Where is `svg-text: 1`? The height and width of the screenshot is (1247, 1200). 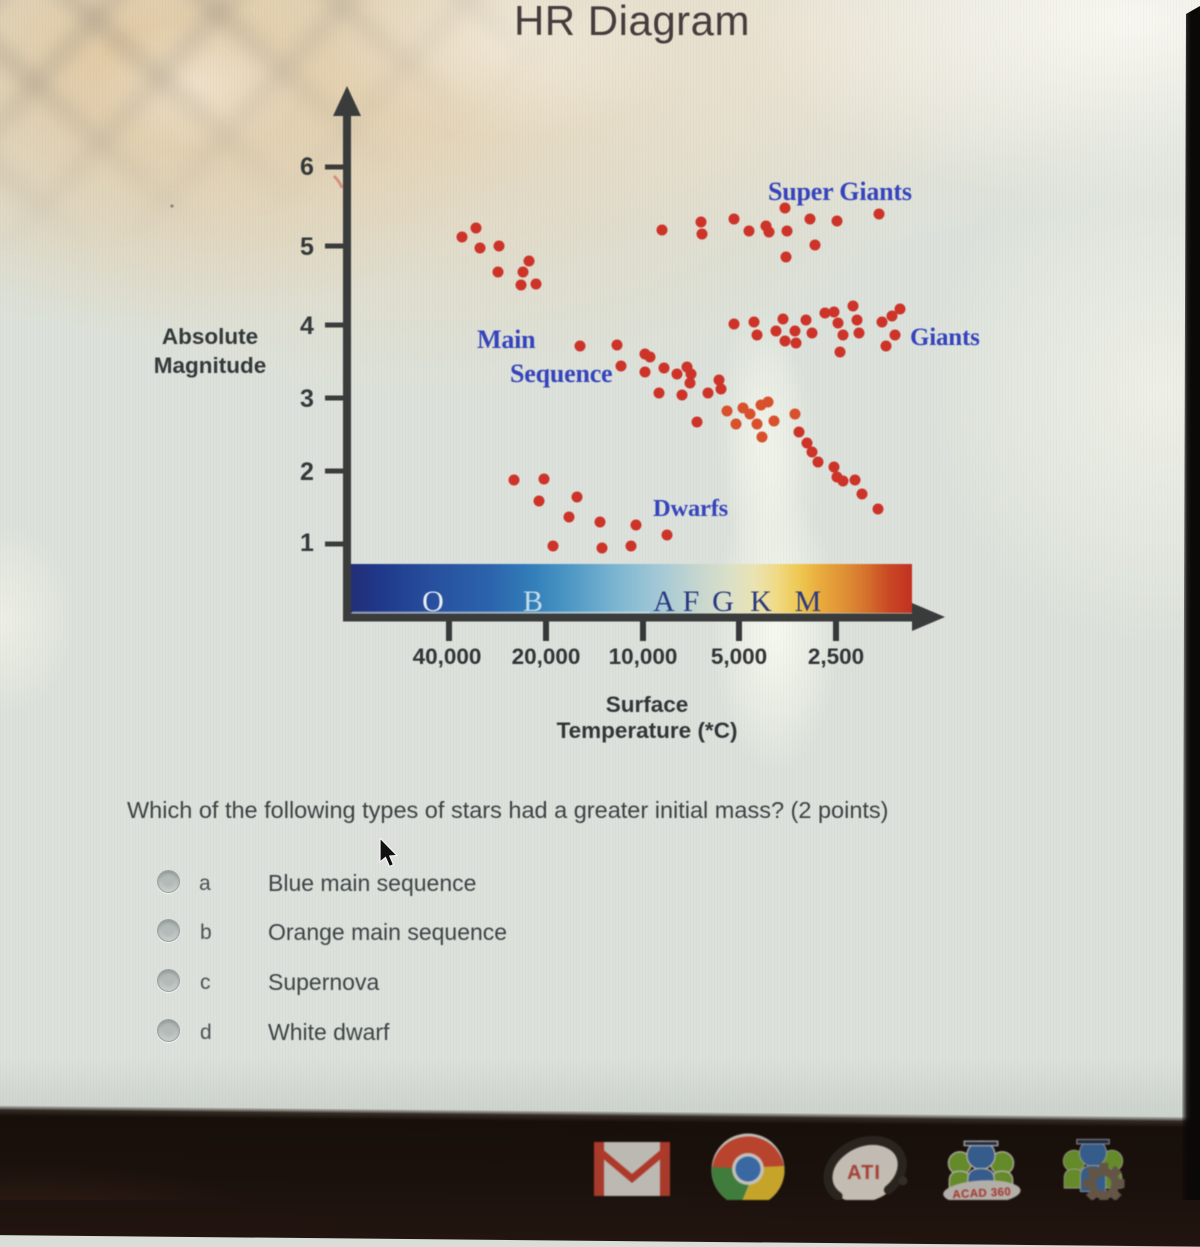
svg-text: 1 is located at coordinates (307, 543).